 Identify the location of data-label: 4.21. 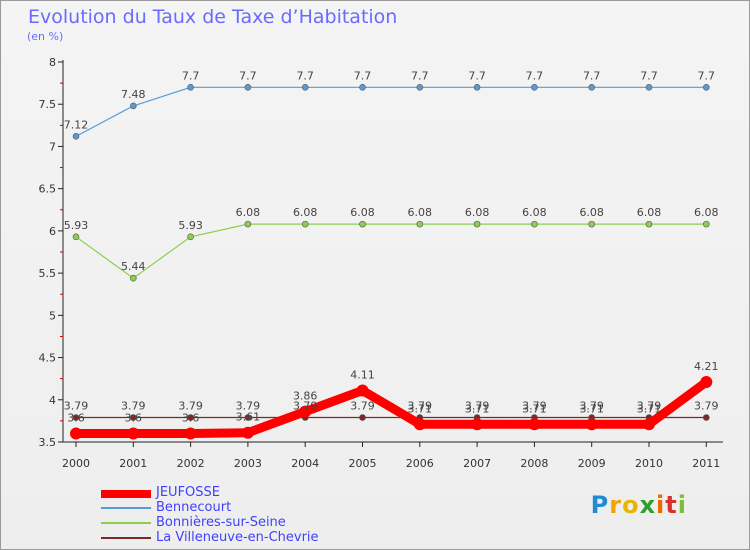
(706, 366).